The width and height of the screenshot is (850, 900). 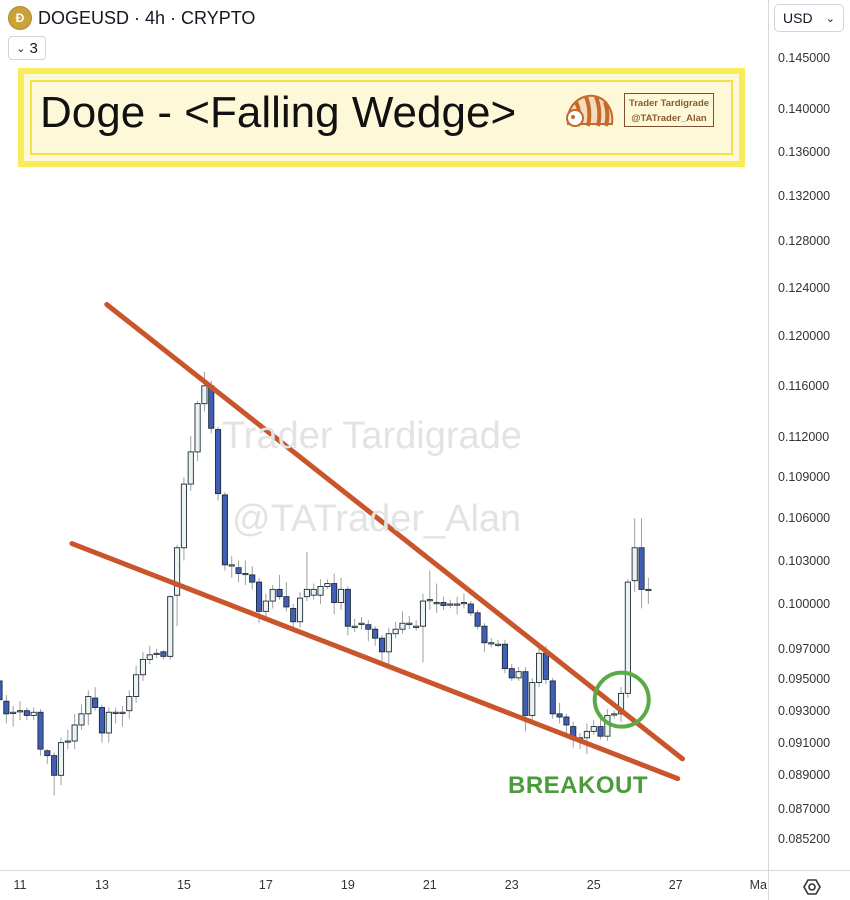 I want to click on time-tick-label: 27, so click(x=675, y=885).